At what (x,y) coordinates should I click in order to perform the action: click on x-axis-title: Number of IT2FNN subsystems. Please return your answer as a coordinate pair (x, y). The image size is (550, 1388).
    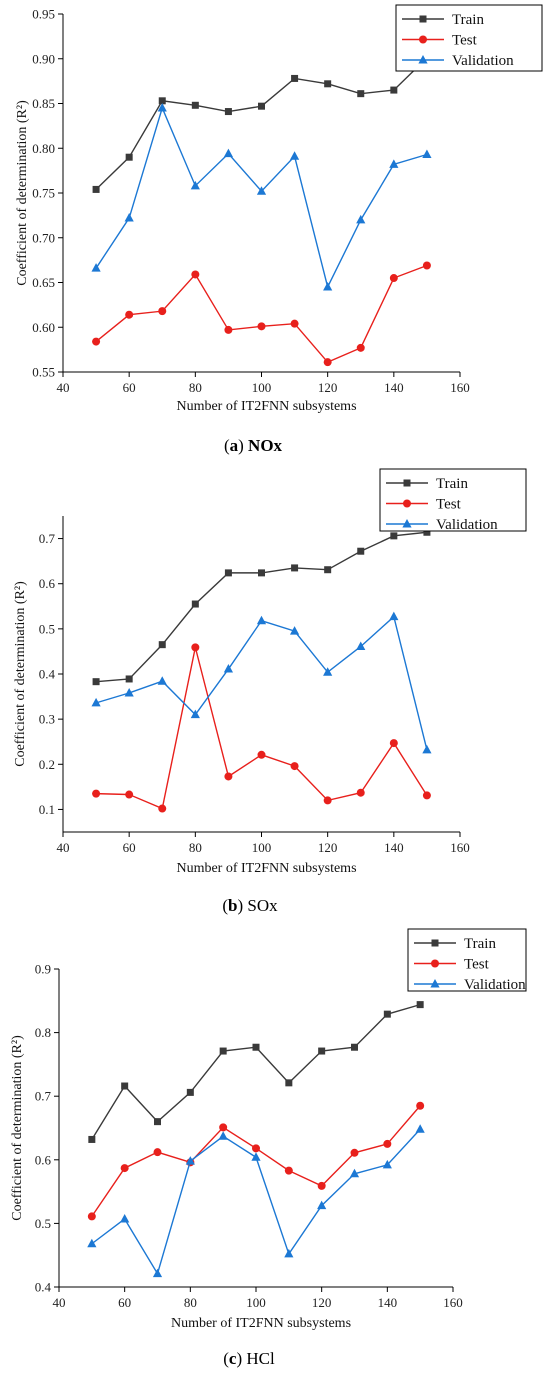
    Looking at the image, I should click on (266, 406).